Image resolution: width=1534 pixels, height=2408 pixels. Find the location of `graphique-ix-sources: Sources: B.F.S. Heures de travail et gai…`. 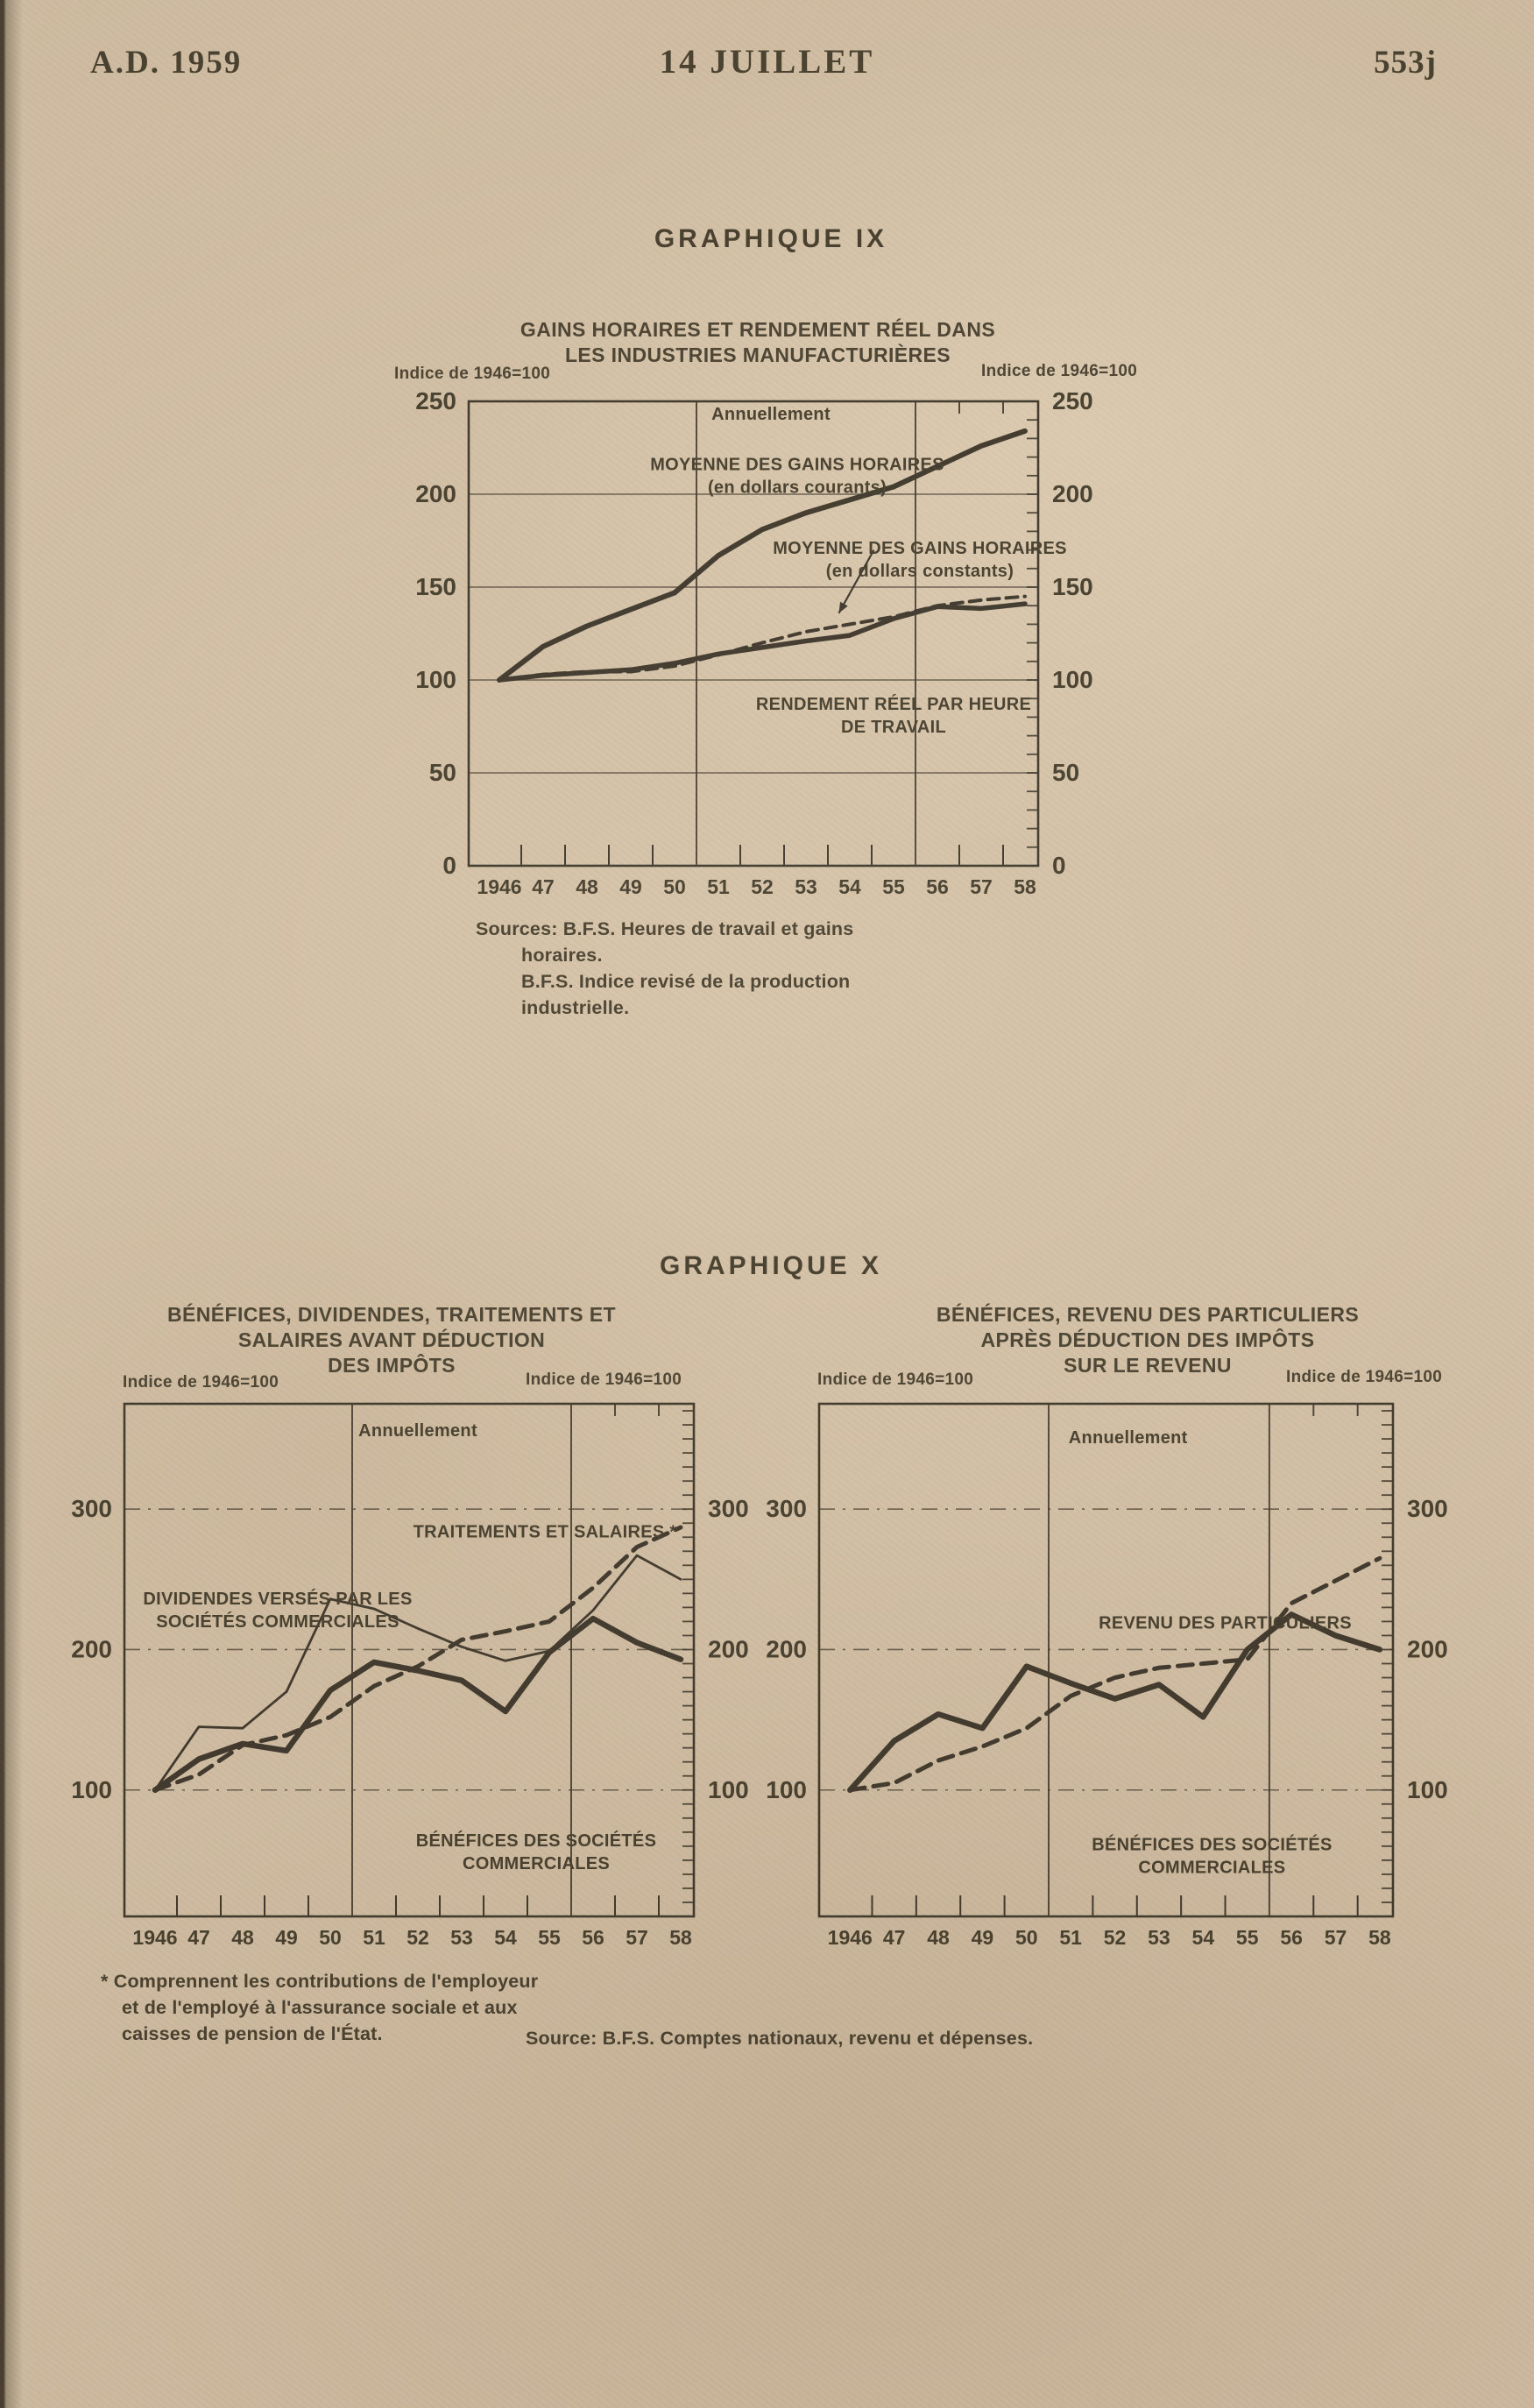

graphique-ix-sources: Sources: B.F.S. Heures de travail et gai… is located at coordinates (664, 969).